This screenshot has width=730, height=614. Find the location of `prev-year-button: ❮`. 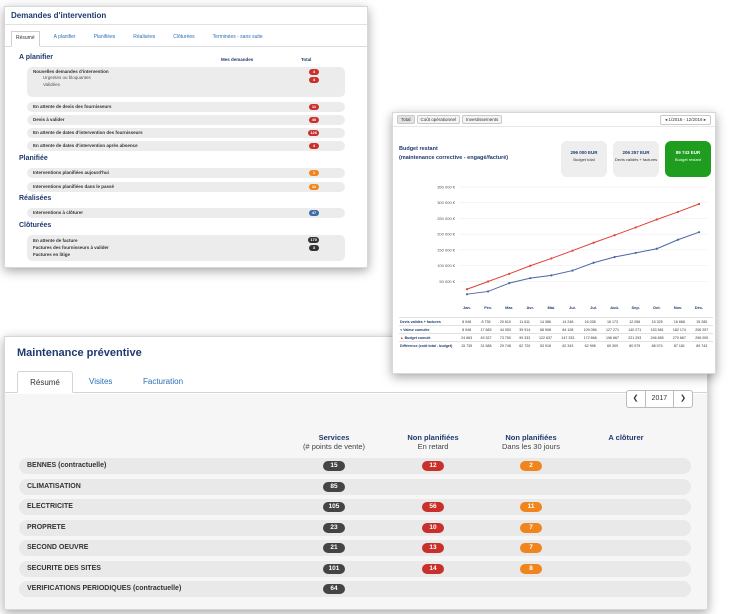

prev-year-button: ❮ is located at coordinates (635, 398).